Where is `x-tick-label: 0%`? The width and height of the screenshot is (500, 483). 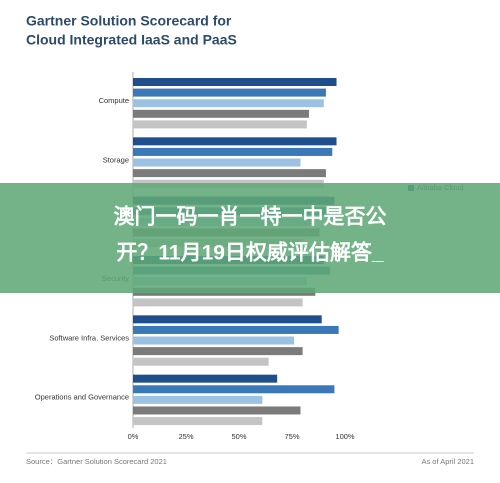
x-tick-label: 0% is located at coordinates (133, 436).